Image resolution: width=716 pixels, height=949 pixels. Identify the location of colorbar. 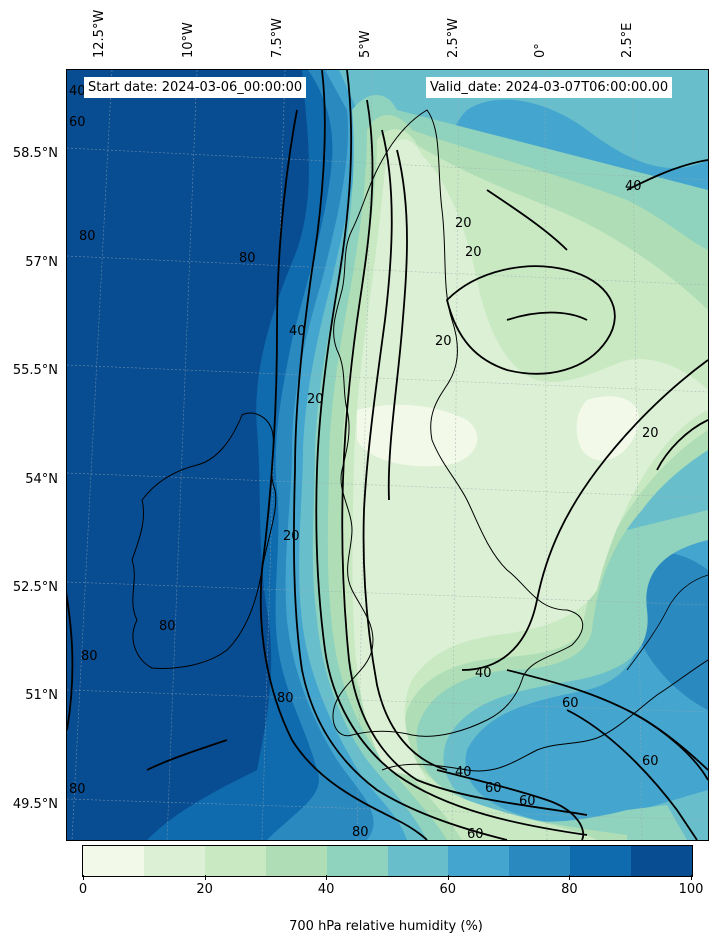
(387, 861).